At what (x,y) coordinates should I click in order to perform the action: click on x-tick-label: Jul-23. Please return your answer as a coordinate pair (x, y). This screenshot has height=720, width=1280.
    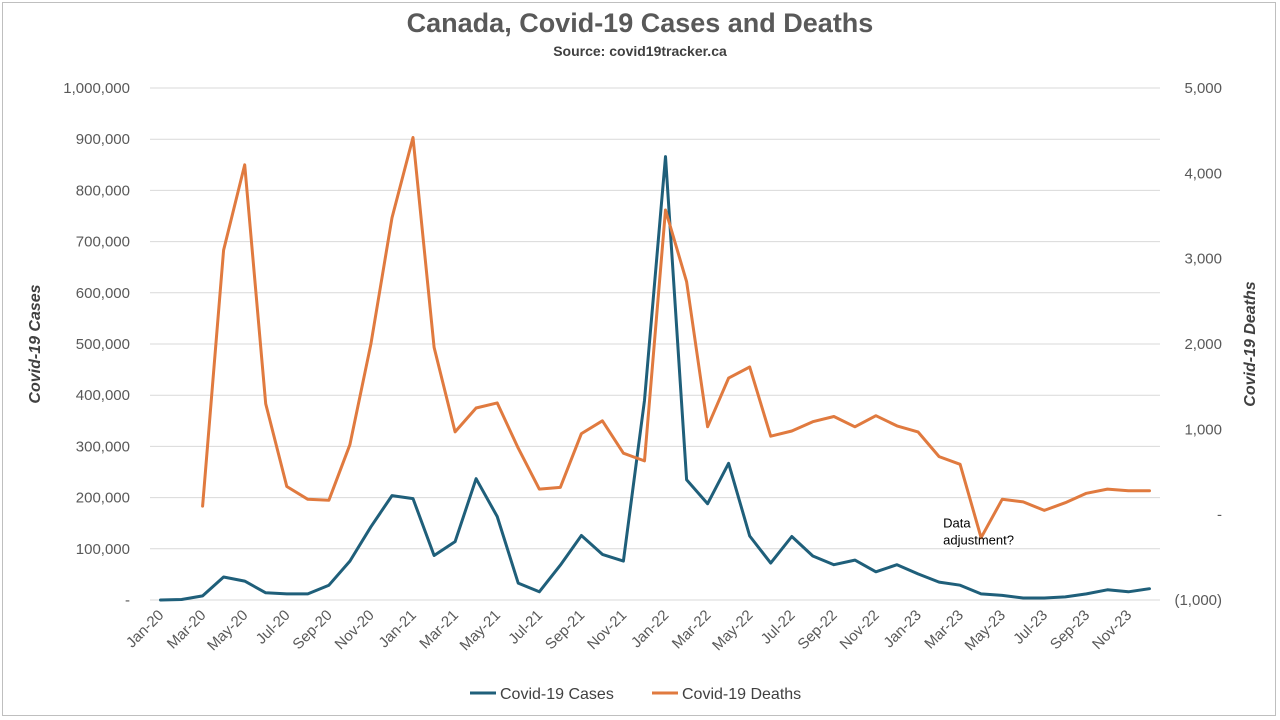
    Looking at the image, I should click on (1030, 627).